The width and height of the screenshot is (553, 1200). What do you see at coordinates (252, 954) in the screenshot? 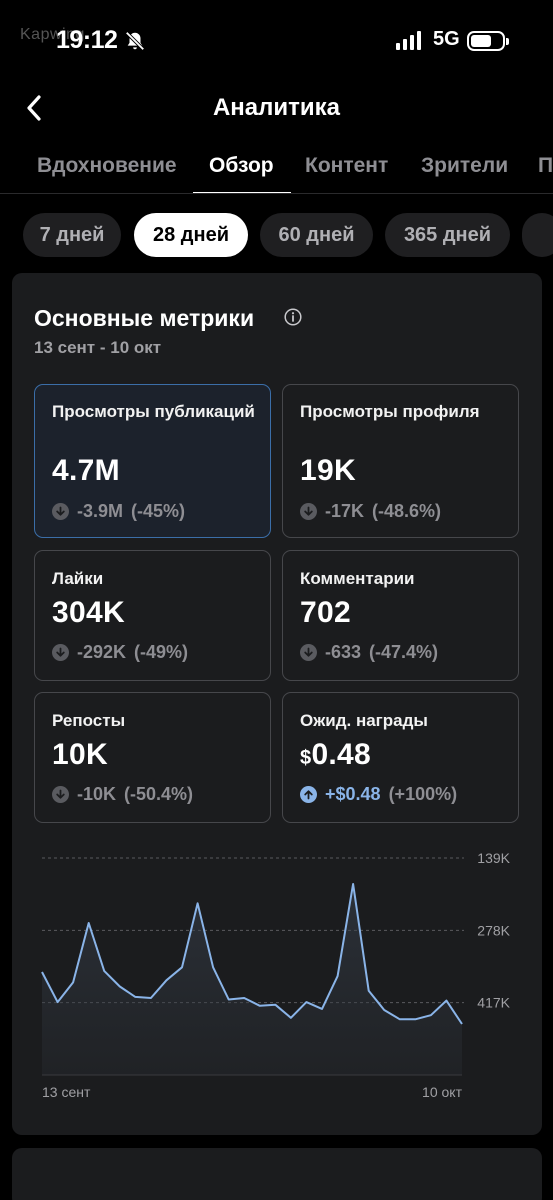
I see `chart-series-line` at bounding box center [252, 954].